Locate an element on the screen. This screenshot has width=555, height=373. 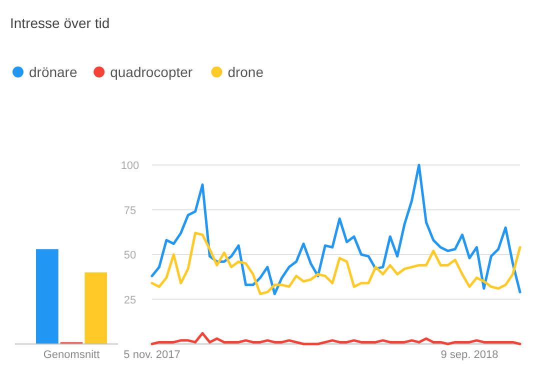
x-tick-label: 9 sep. 2018 is located at coordinates (469, 355).